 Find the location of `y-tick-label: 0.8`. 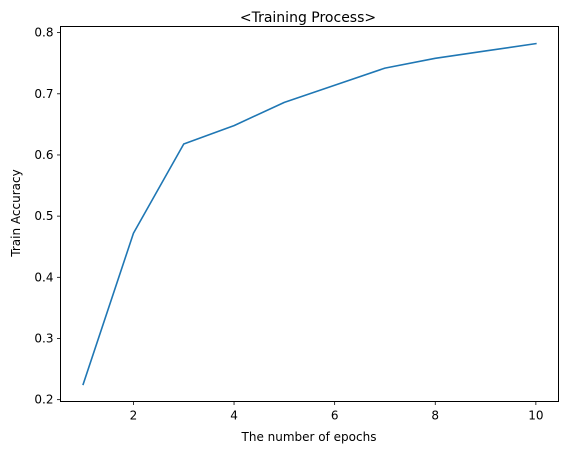

y-tick-label: 0.8 is located at coordinates (43, 33).